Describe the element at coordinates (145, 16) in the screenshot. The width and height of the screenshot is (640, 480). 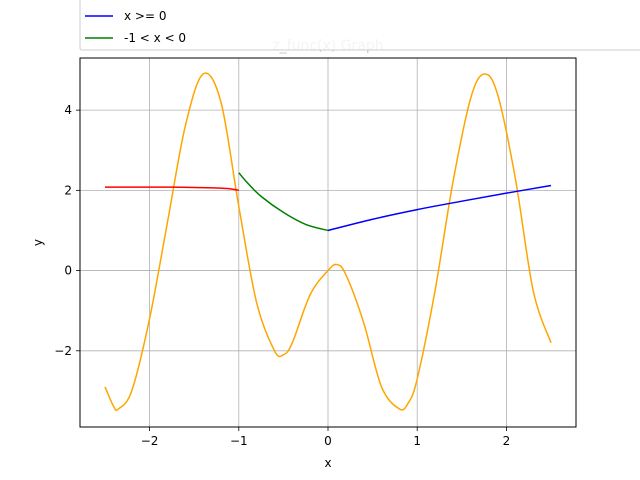
I see `legend-label: x >= 0` at that location.